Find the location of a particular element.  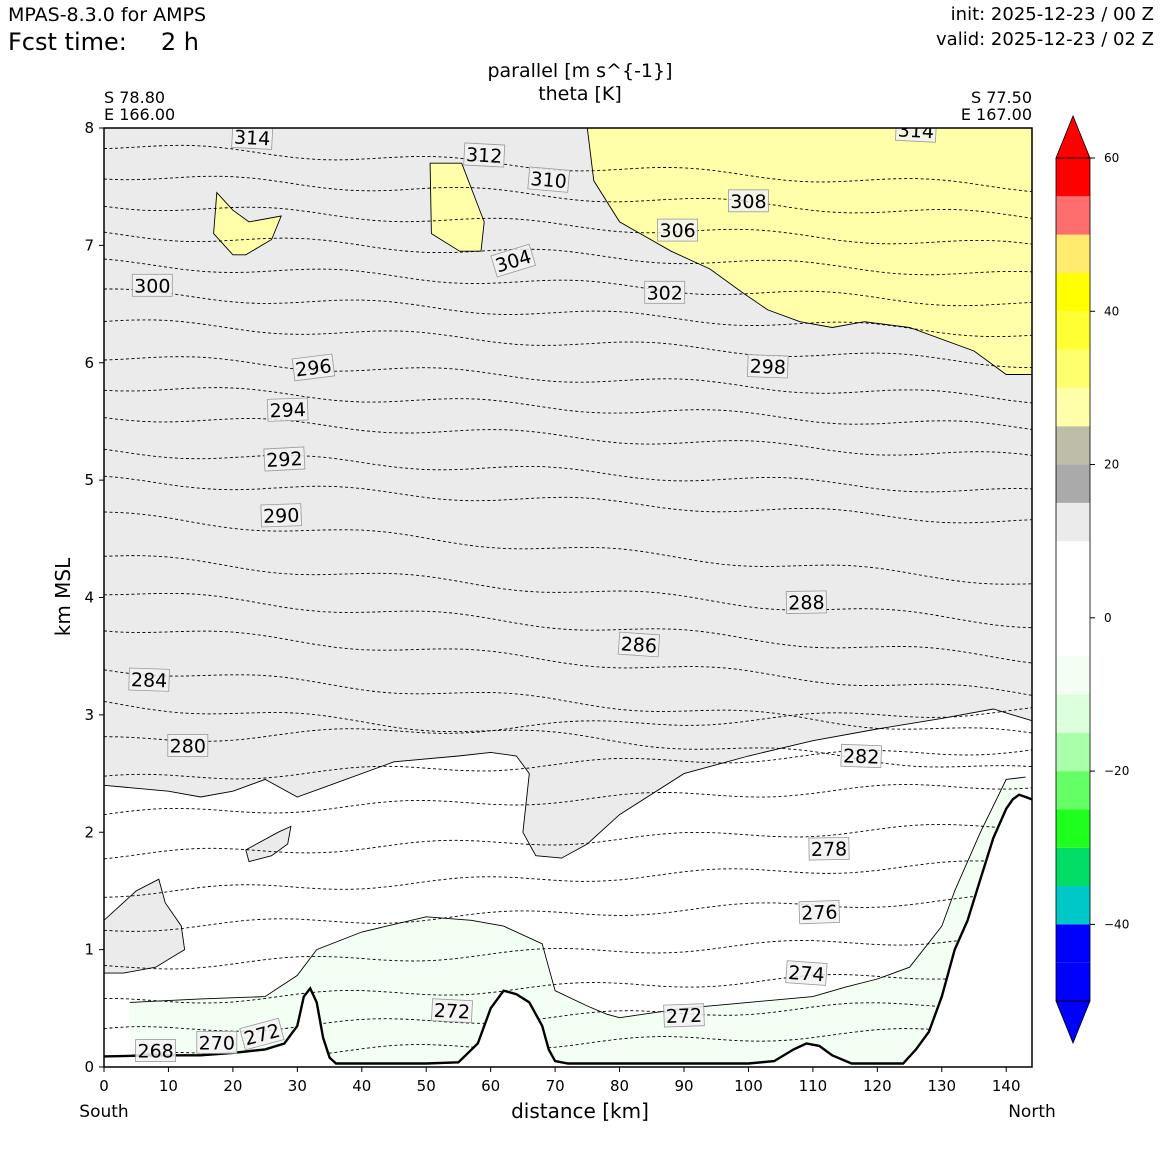

theta-label-text: 268 is located at coordinates (155, 1052).